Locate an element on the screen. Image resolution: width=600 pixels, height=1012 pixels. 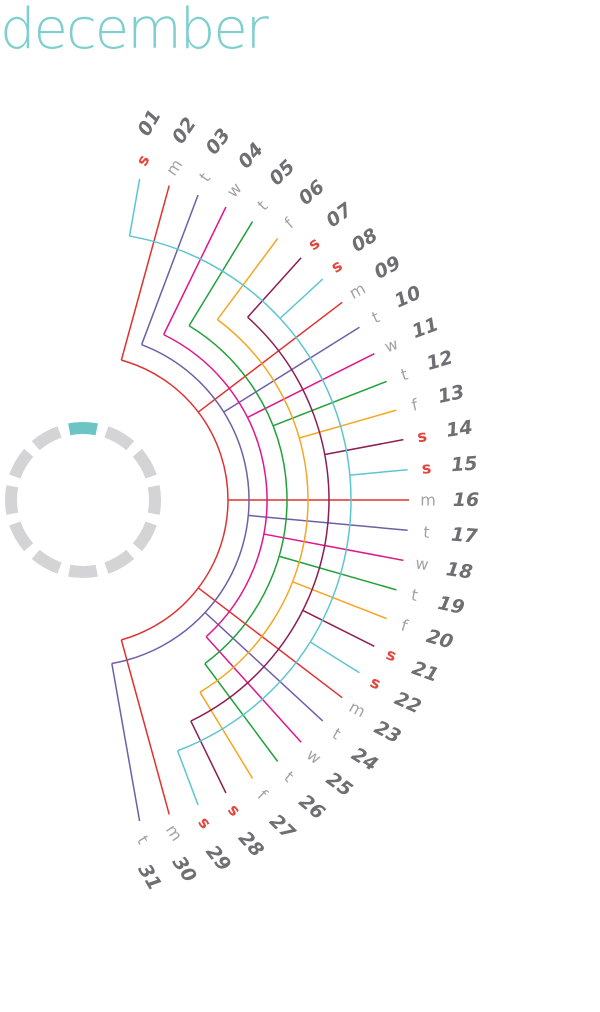
day-number: 18 is located at coordinates (459, 570).